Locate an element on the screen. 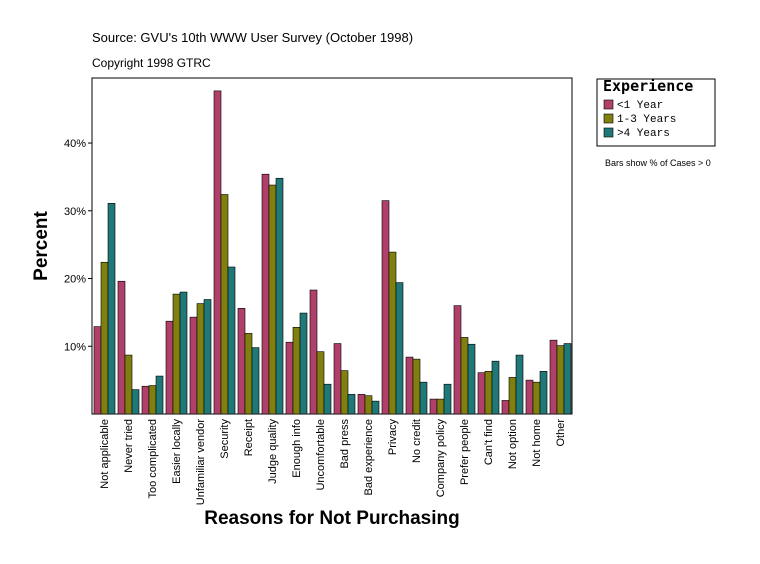  y-tick-label: 20% is located at coordinates (75, 280).